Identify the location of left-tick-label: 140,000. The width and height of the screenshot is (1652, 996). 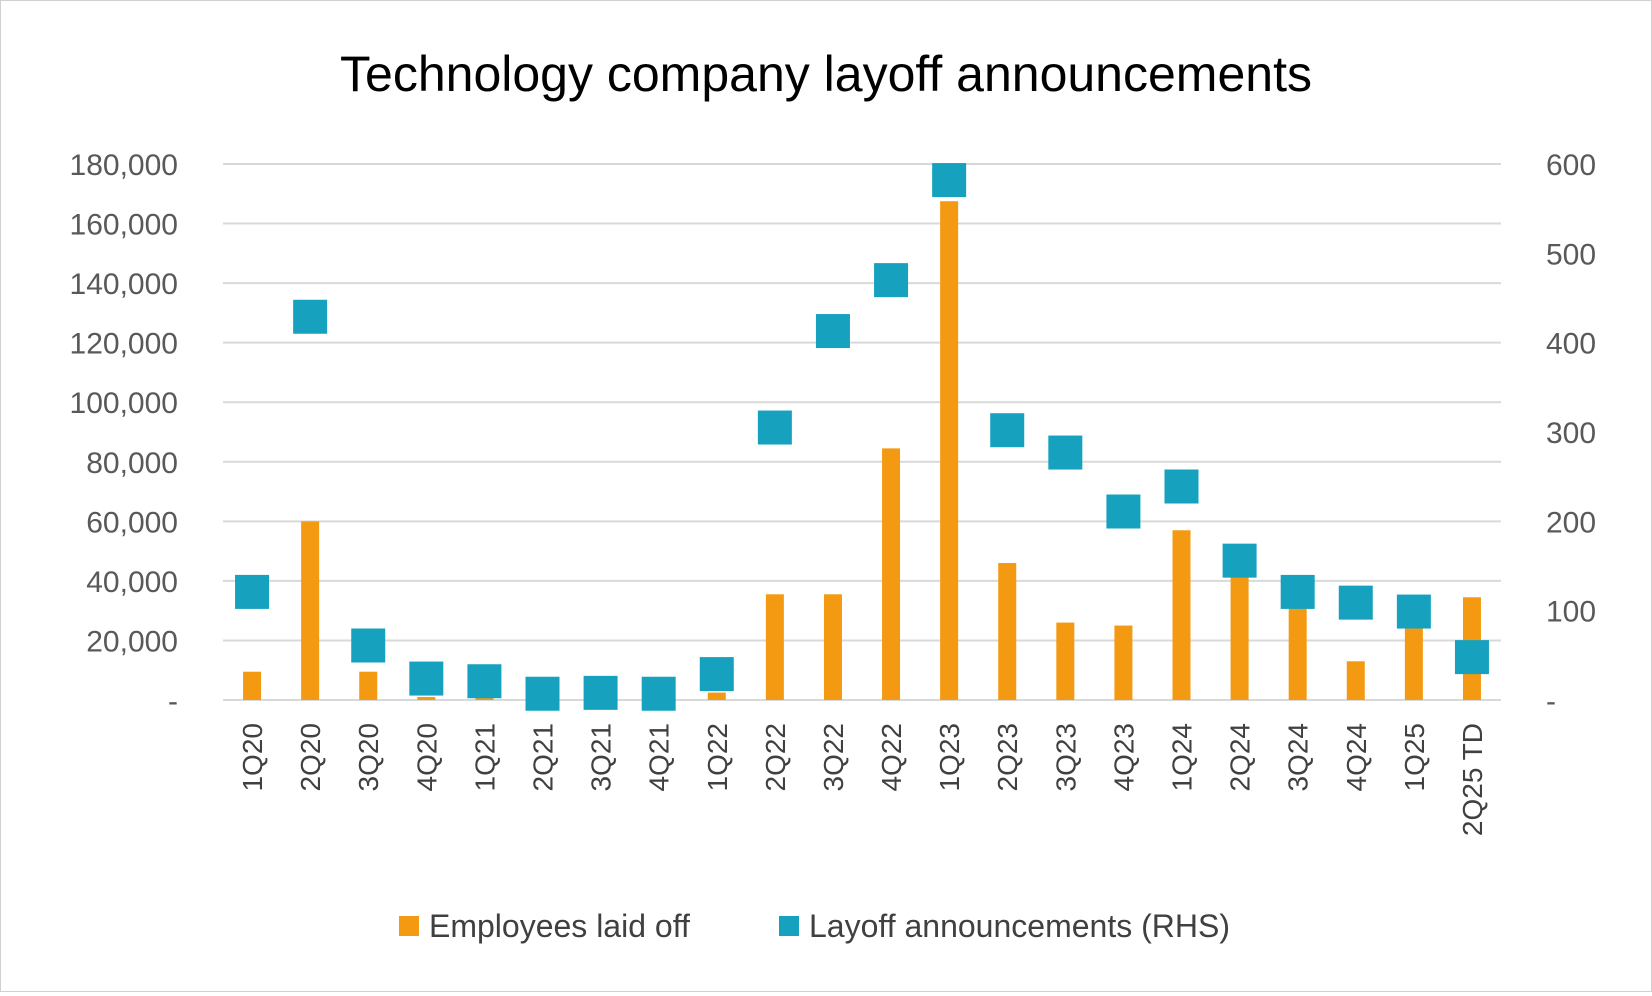
(124, 284).